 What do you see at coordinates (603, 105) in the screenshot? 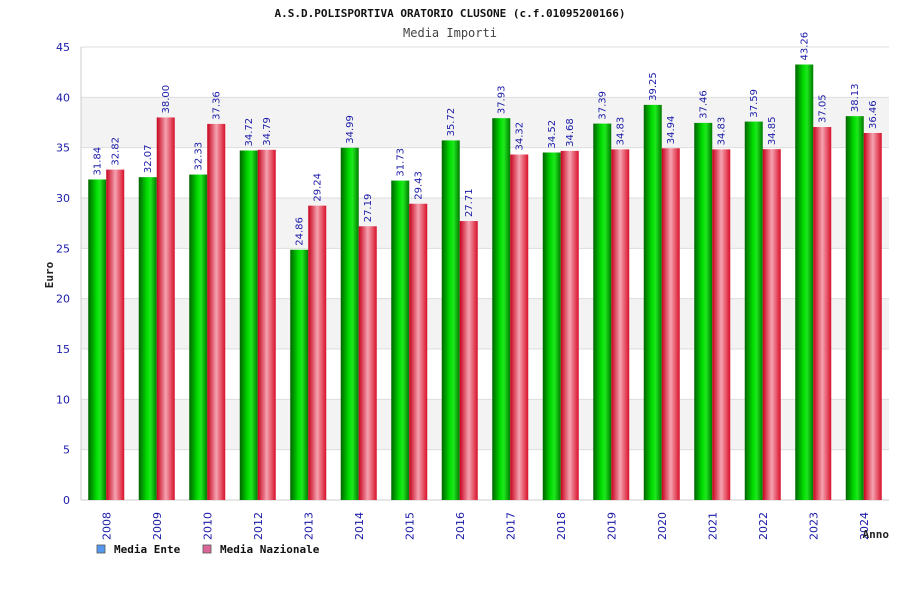
I see `data-label: 37.39` at bounding box center [603, 105].